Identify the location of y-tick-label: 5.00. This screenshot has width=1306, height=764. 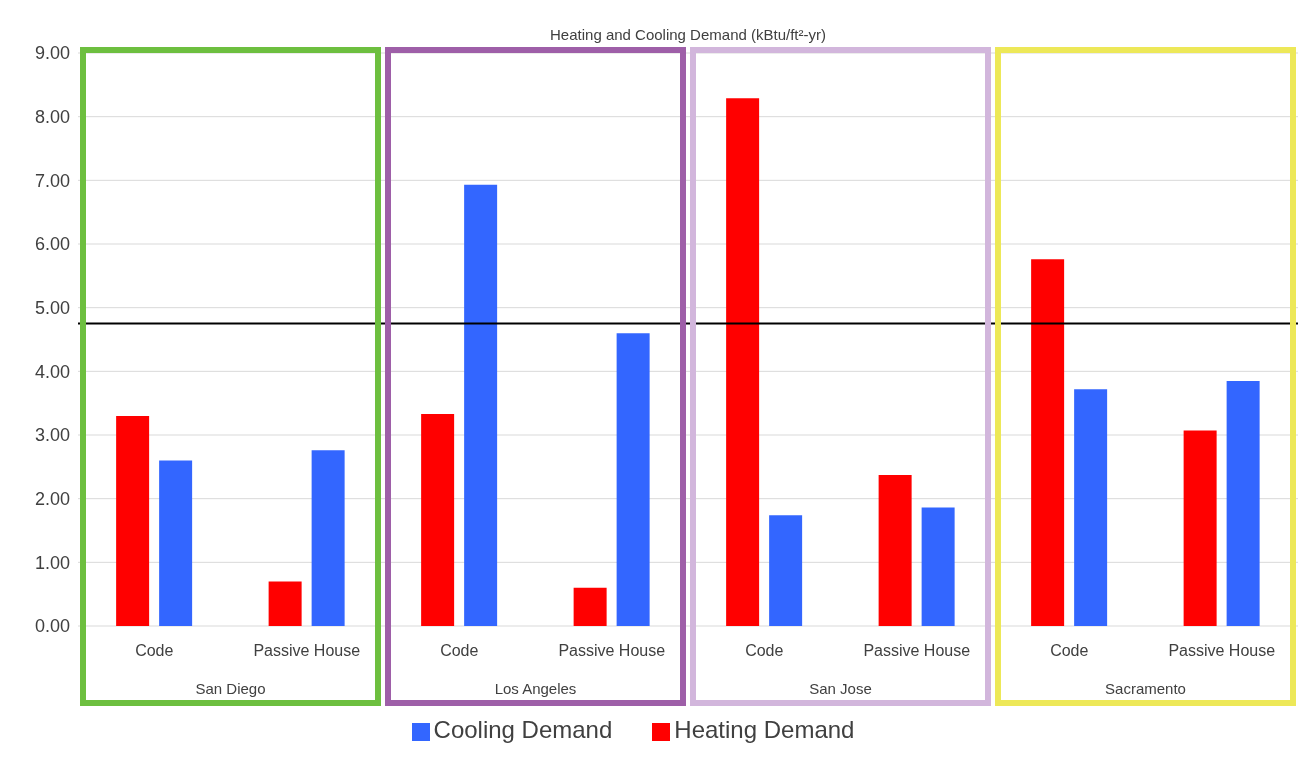
(52, 308).